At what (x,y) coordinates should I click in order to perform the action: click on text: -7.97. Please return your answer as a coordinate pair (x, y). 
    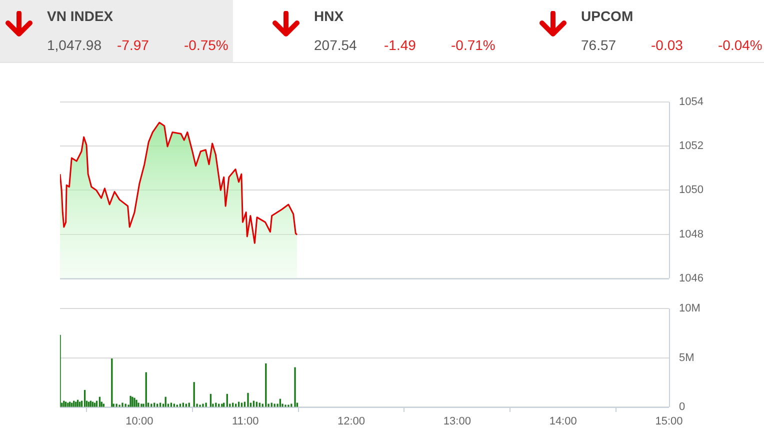
    Looking at the image, I should click on (133, 45).